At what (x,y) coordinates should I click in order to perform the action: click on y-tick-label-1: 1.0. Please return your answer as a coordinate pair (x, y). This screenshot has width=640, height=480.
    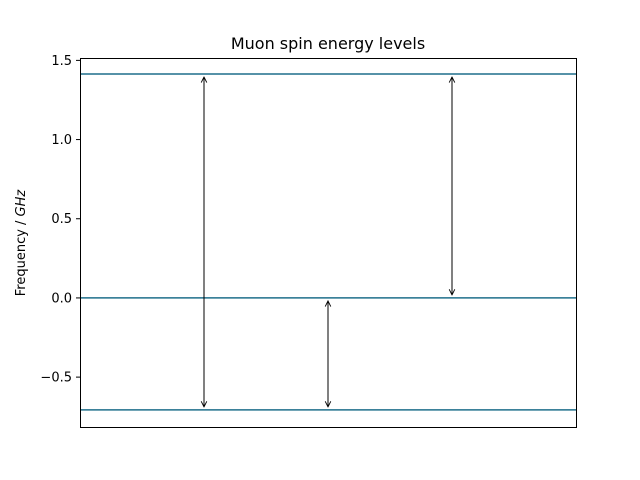
    Looking at the image, I should click on (61, 140).